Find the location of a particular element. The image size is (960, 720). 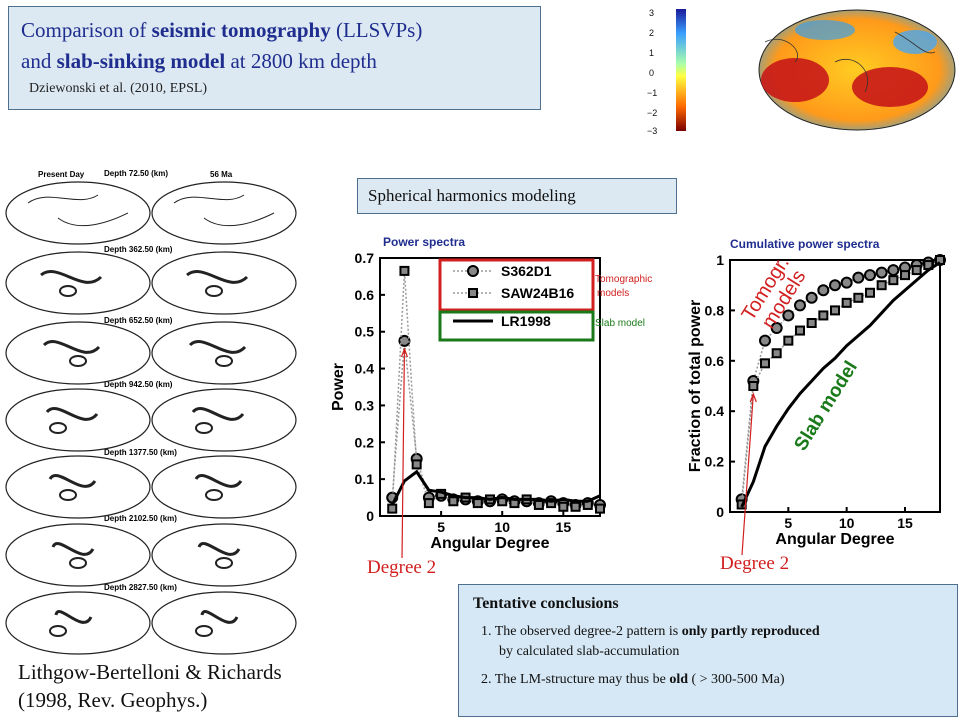

cbar-tick: 3 is located at coordinates (651, 13).